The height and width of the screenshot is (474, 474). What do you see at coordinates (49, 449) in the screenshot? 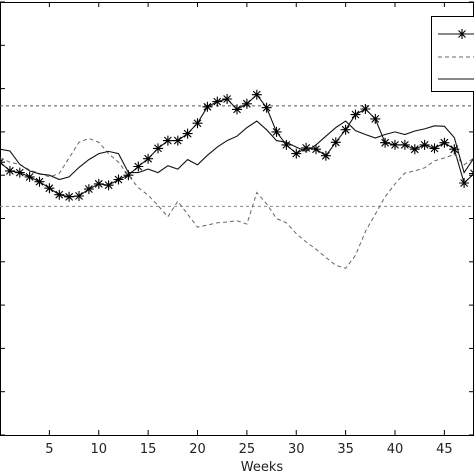
I see `x-tick-label: 5` at bounding box center [49, 449].